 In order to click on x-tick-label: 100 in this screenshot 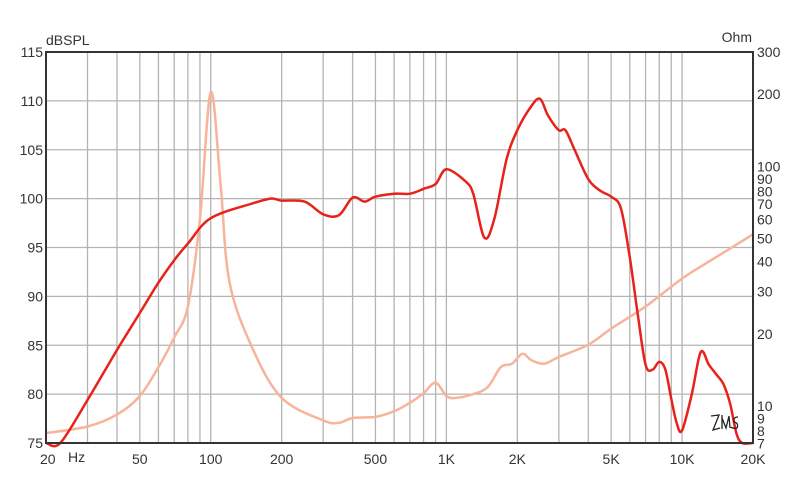, I will do `click(211, 459)`.